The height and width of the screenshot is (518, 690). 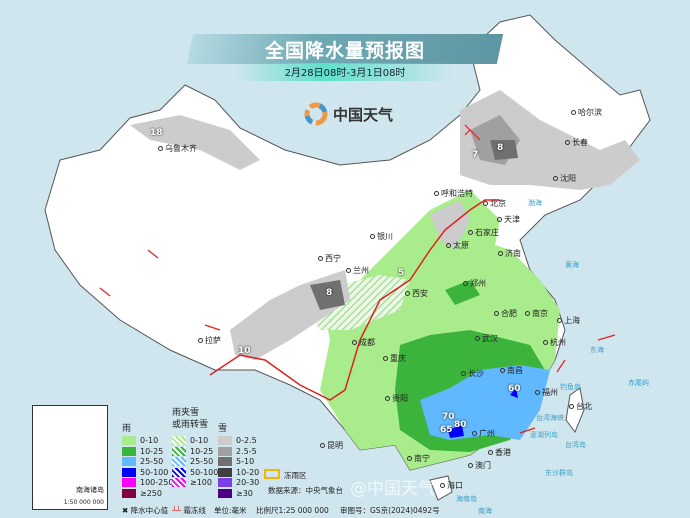 I want to click on city-label: 银川, so click(x=381, y=236).